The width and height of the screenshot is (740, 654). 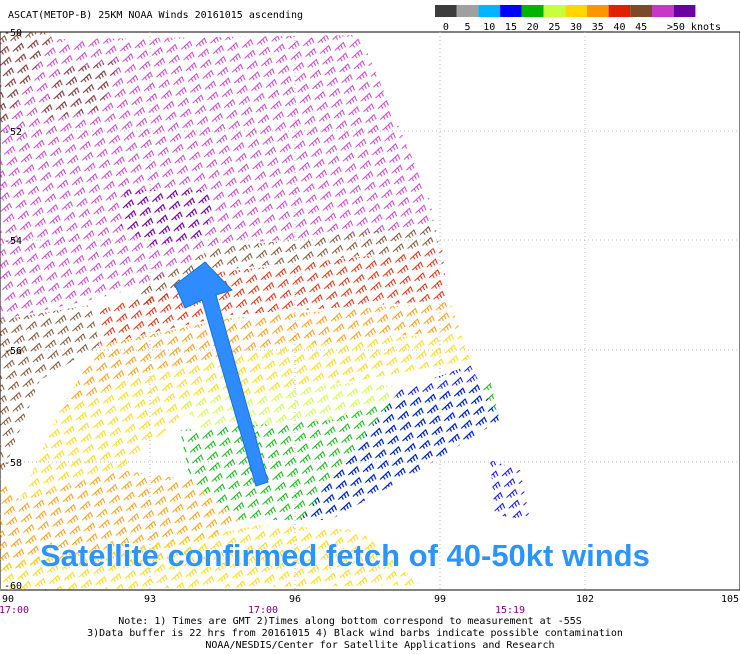 I want to click on time-label: 15:19, so click(x=510, y=610).